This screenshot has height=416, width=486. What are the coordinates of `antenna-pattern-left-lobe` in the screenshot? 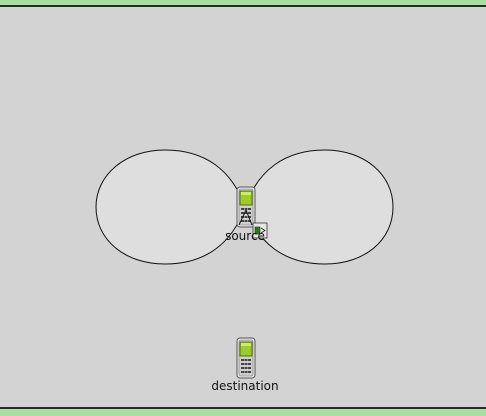 It's located at (170, 207).